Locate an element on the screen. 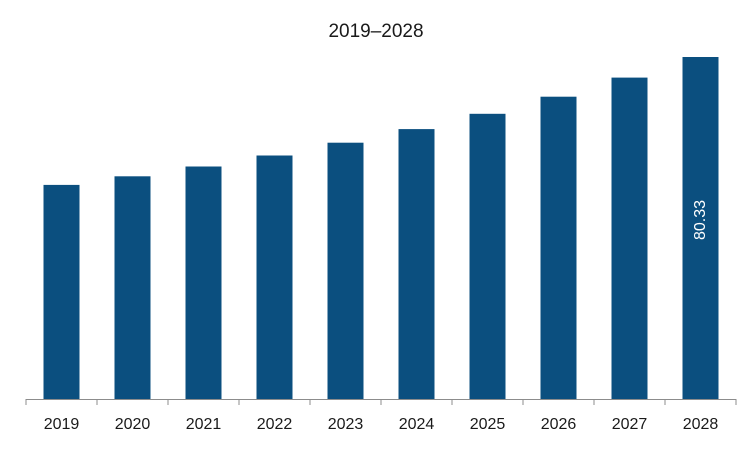  bar-2028 is located at coordinates (700, 228).